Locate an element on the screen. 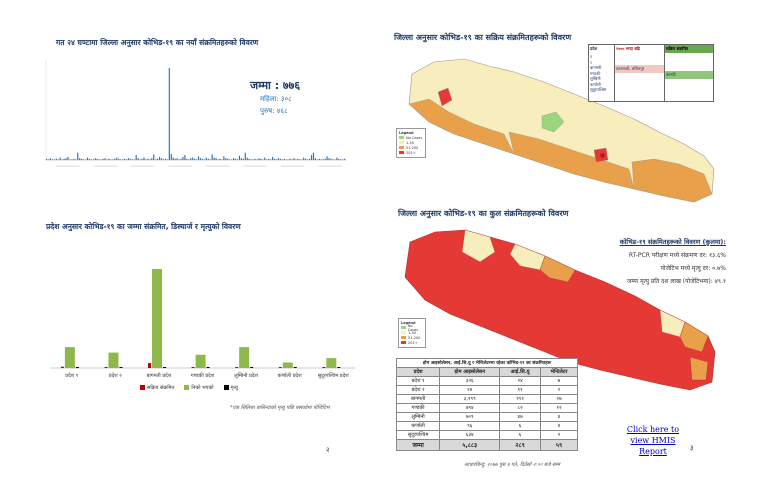  total-orange-far-east is located at coordinates (699, 368).